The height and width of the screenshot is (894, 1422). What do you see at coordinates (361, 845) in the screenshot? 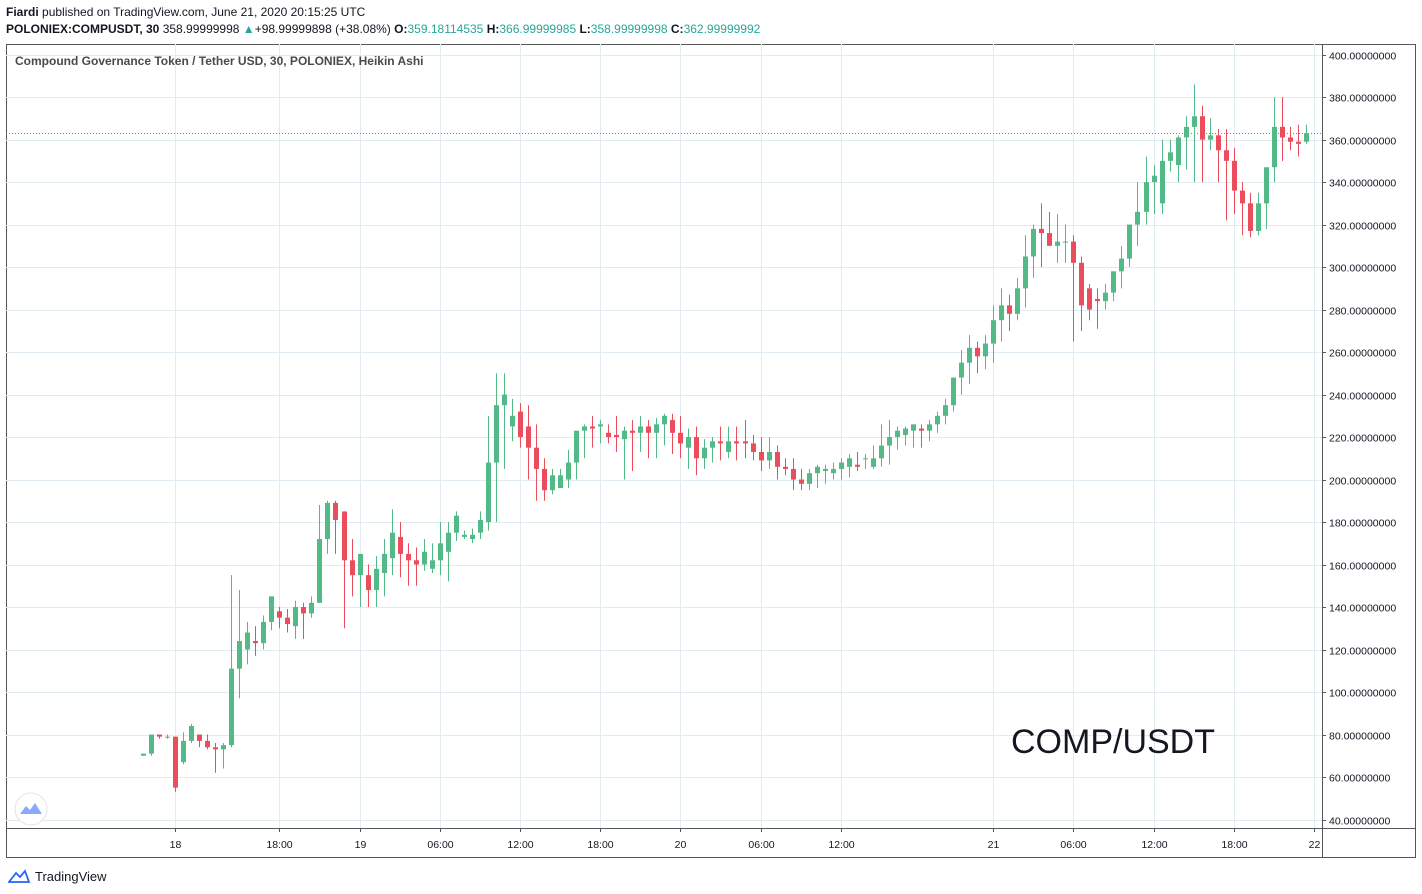
I see `x-tick-label: 19` at bounding box center [361, 845].